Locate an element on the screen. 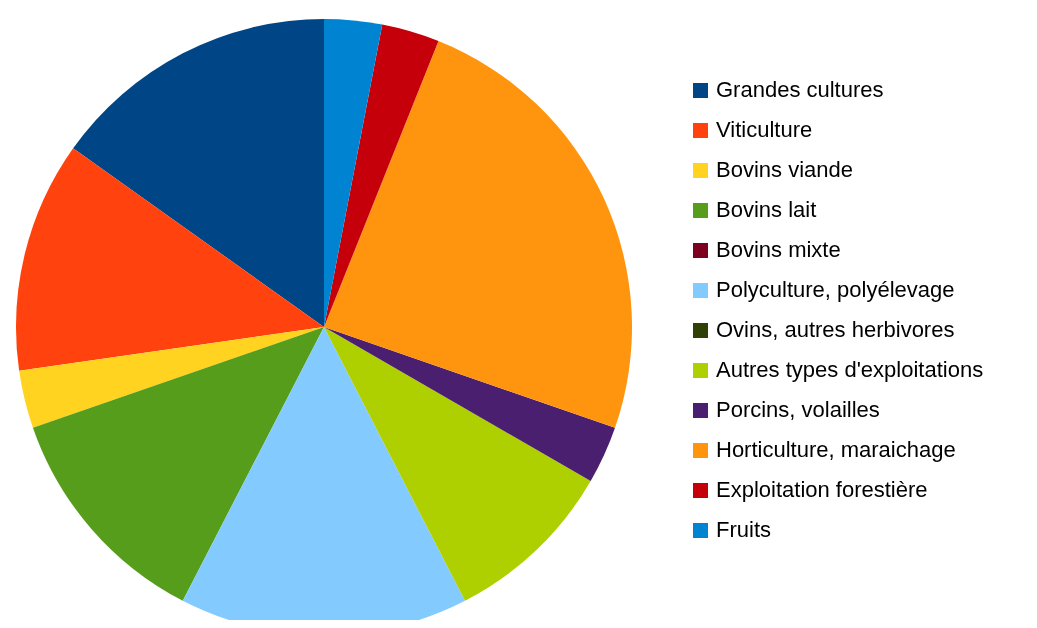 The width and height of the screenshot is (1037, 628). legend-label: Grandes cultures is located at coordinates (800, 90).